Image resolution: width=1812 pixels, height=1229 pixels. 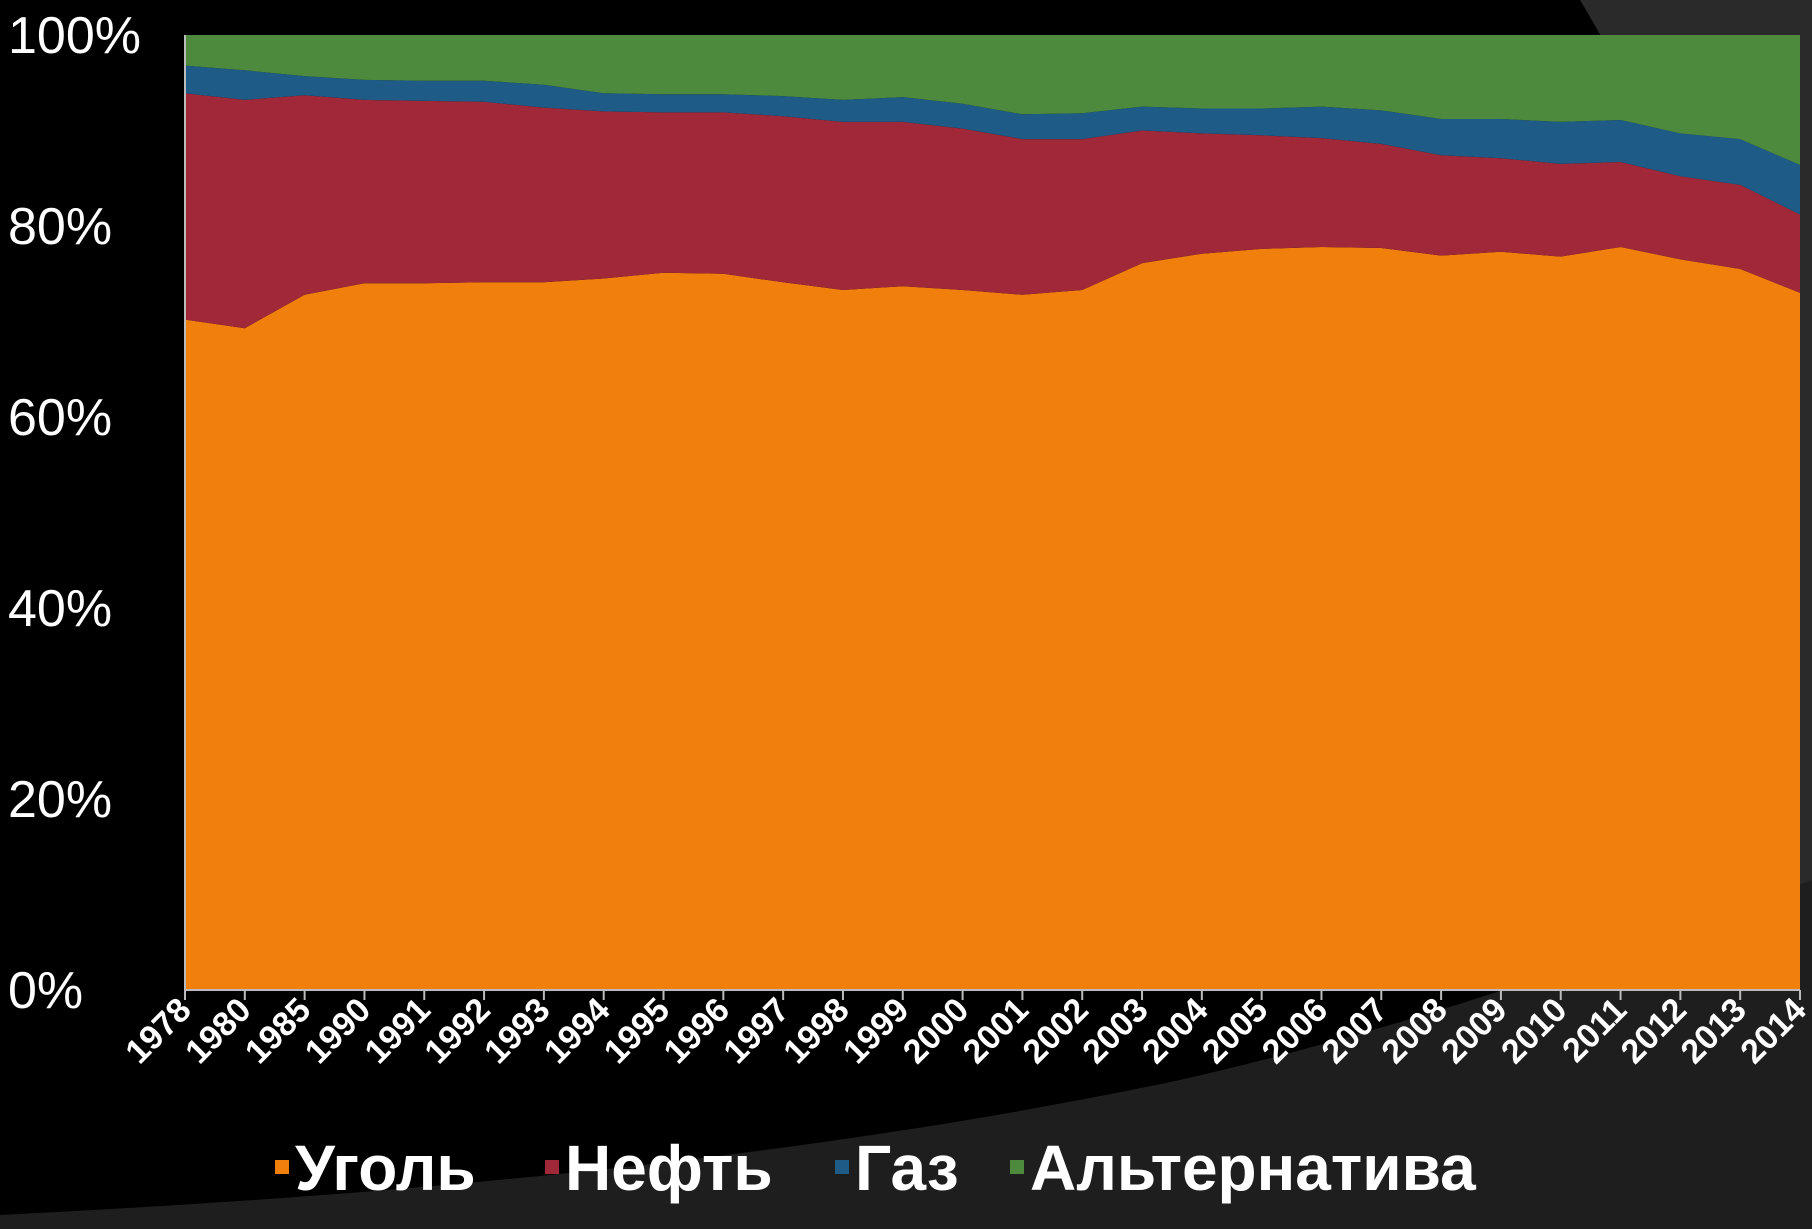 I want to click on x-tick-label-1978: 1978, so click(x=158, y=1031).